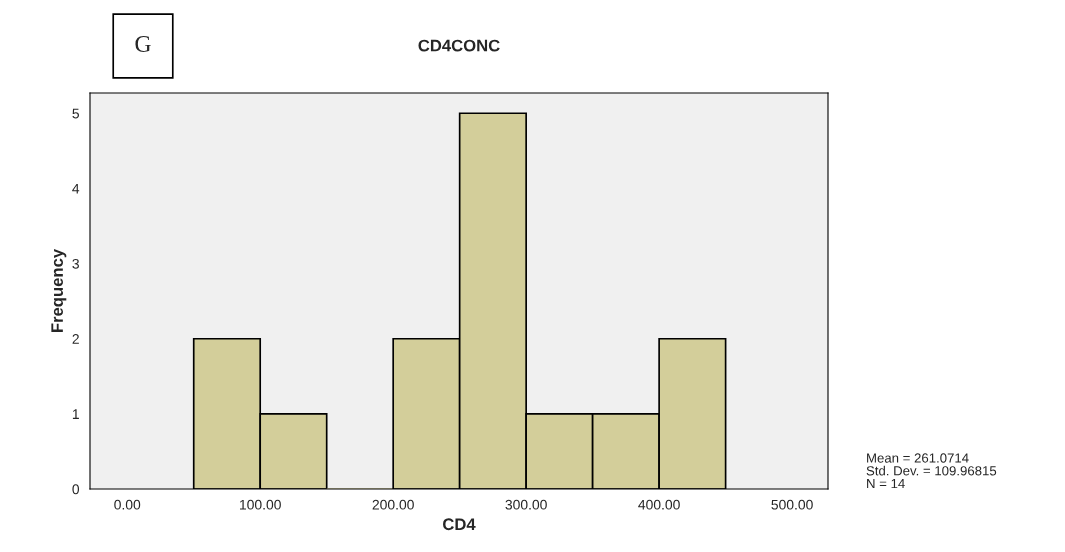 The height and width of the screenshot is (552, 1065). What do you see at coordinates (526, 504) in the screenshot?
I see `x-tick-label: 300.00` at bounding box center [526, 504].